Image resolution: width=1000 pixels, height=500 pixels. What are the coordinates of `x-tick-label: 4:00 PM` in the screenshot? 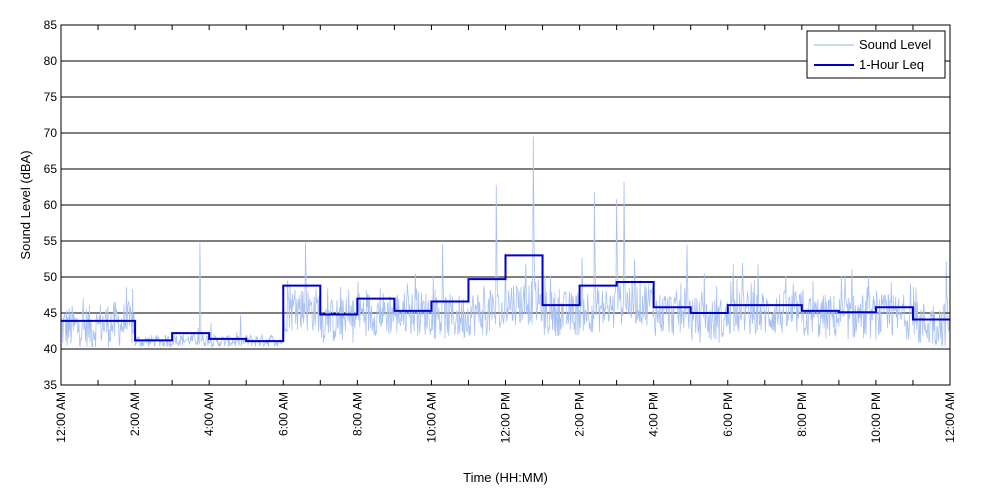 It's located at (654, 414).